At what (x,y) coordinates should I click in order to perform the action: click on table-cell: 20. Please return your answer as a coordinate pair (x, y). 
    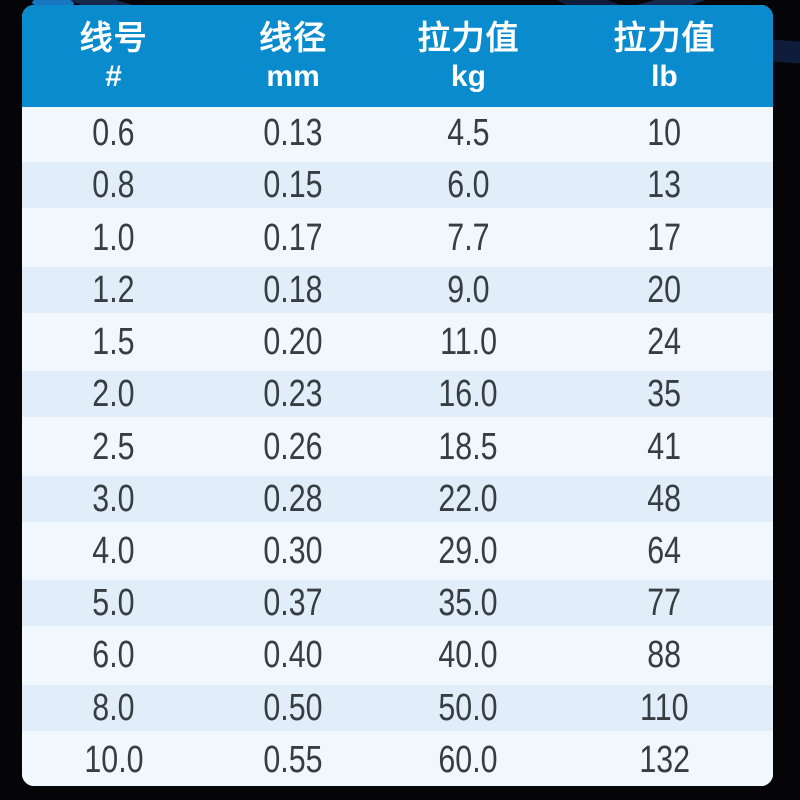
    Looking at the image, I should click on (664, 290).